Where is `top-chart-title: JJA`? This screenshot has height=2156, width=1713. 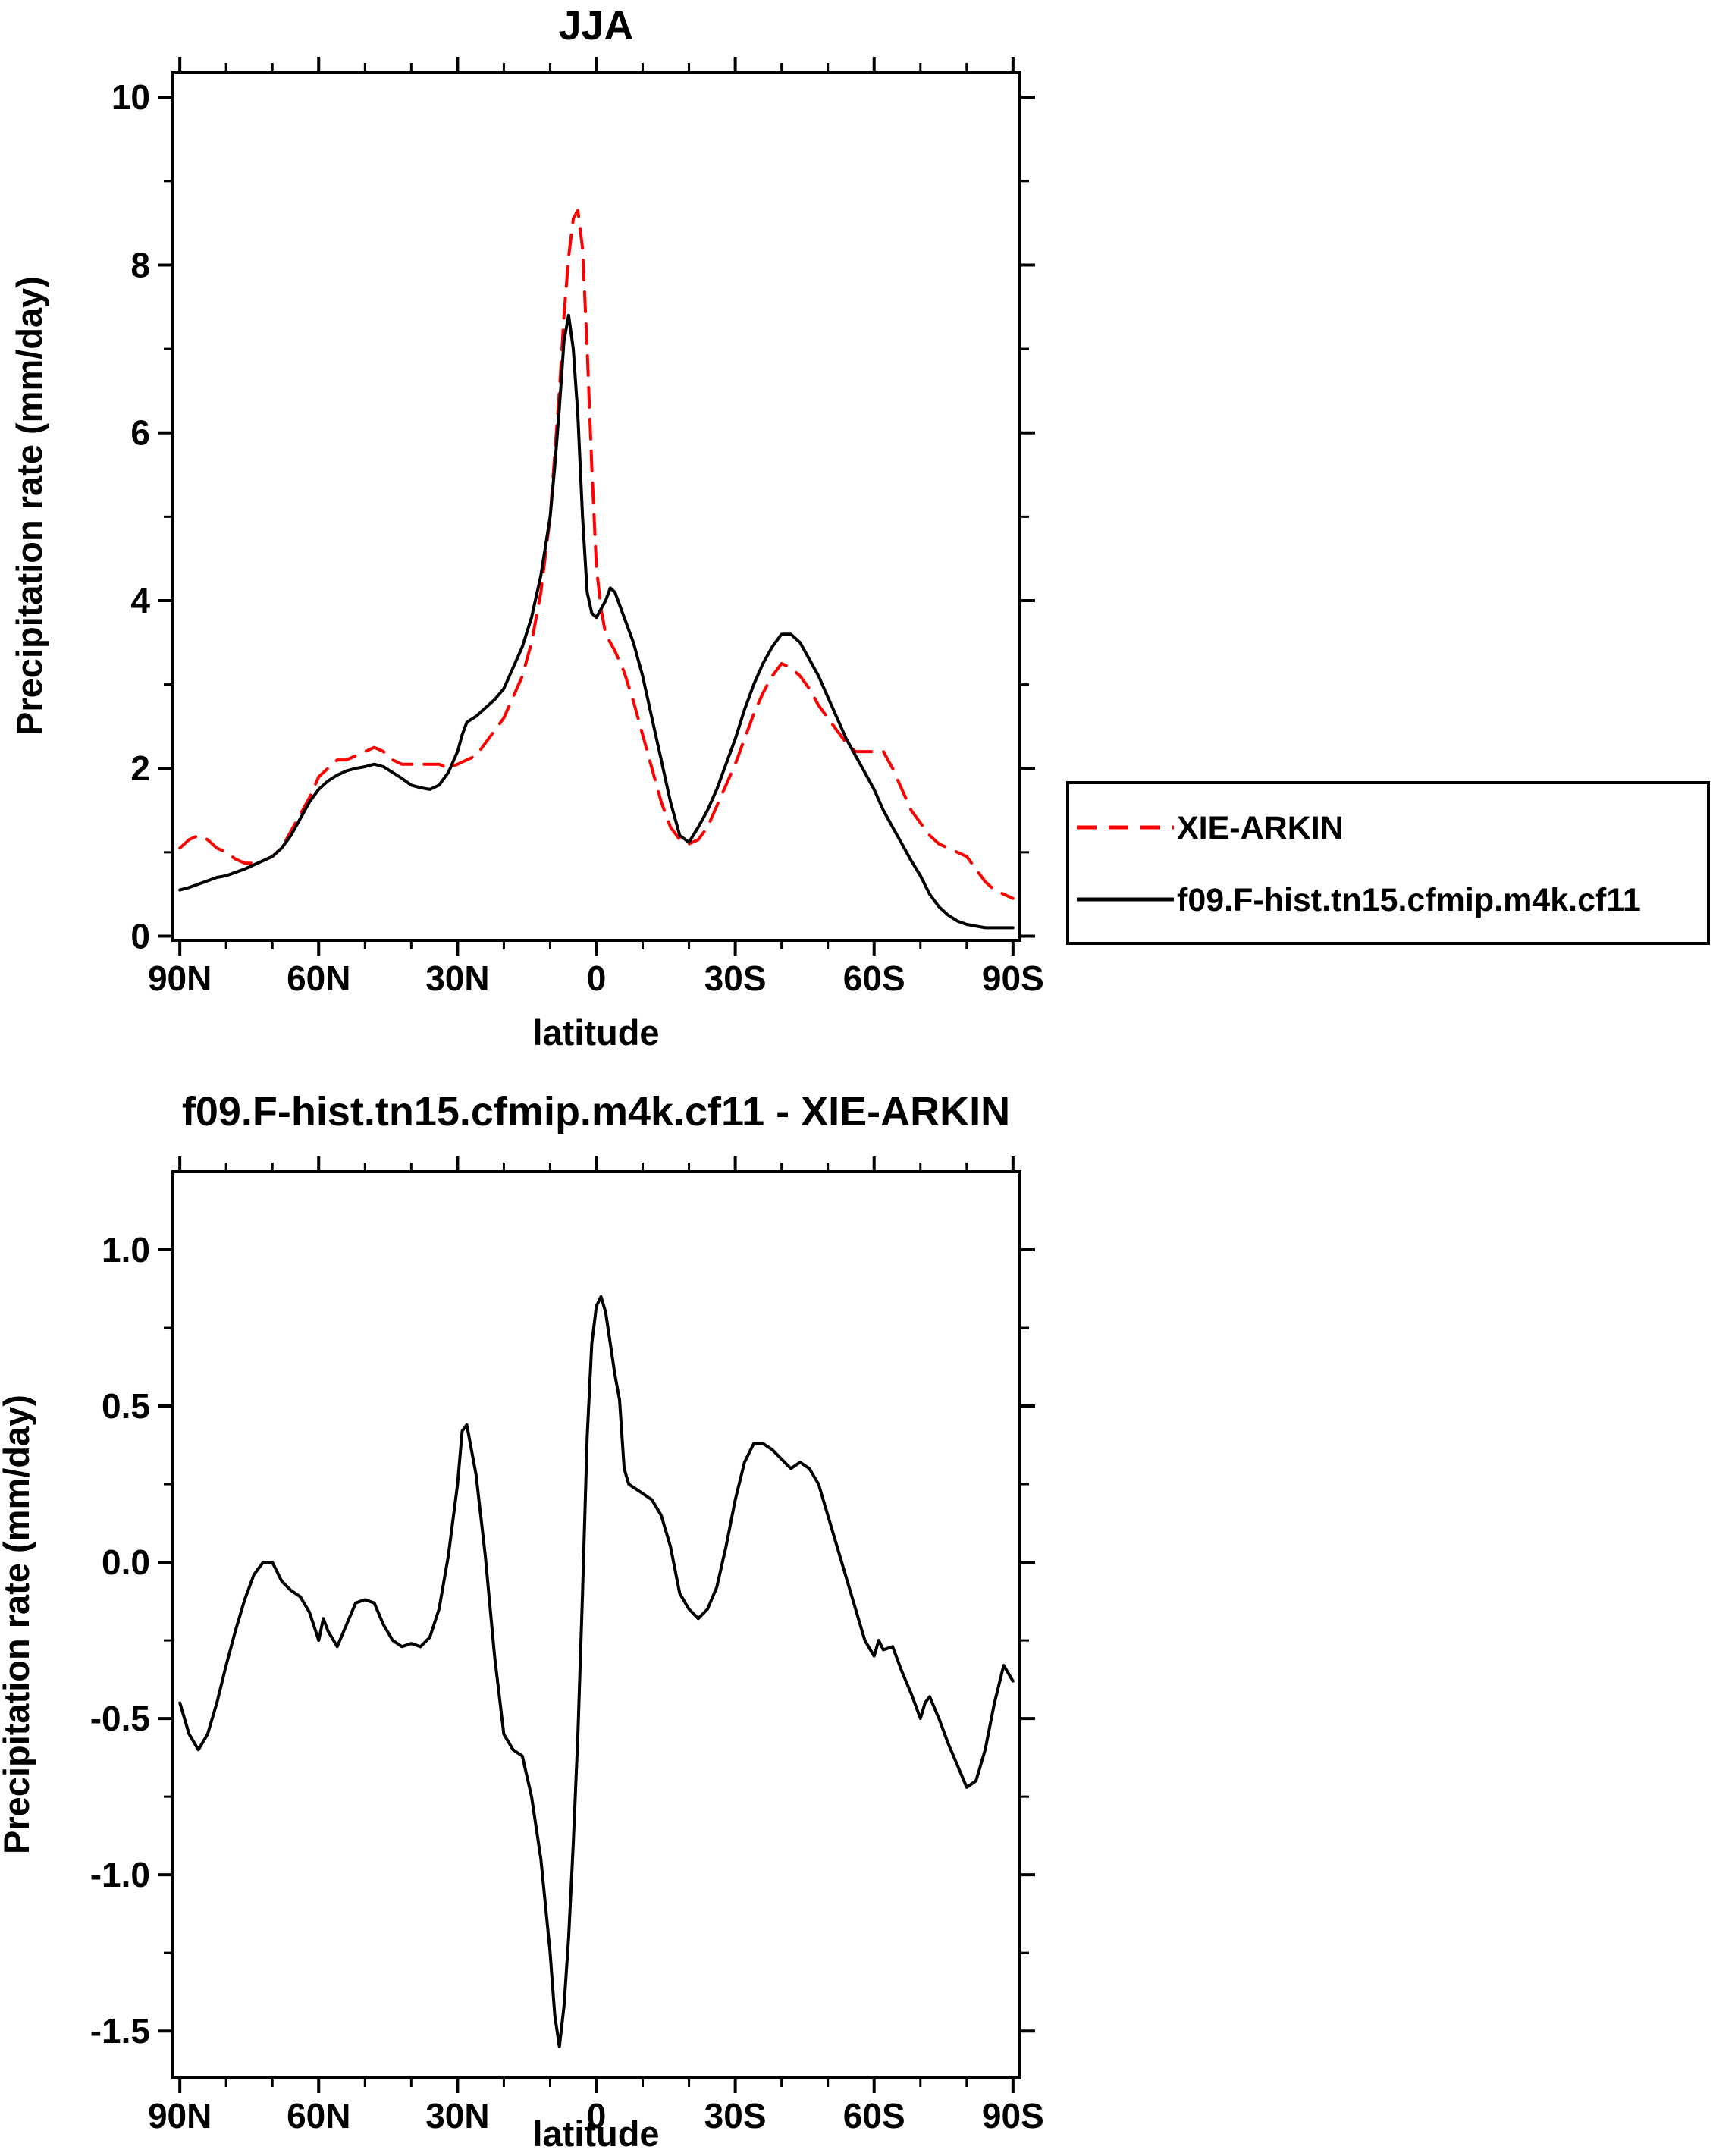
top-chart-title: JJA is located at coordinates (595, 26).